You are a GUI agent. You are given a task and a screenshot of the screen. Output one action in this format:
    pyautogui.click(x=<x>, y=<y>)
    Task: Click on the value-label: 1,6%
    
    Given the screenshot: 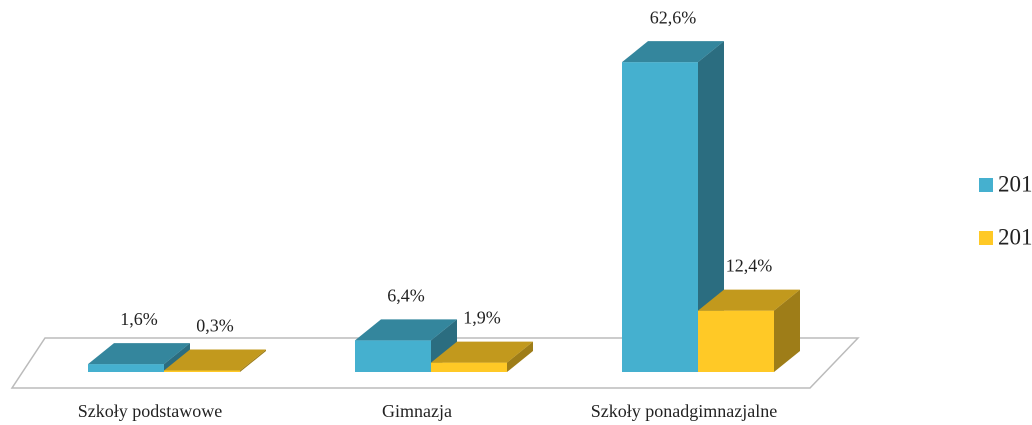 What is the action you would take?
    pyautogui.click(x=139, y=319)
    